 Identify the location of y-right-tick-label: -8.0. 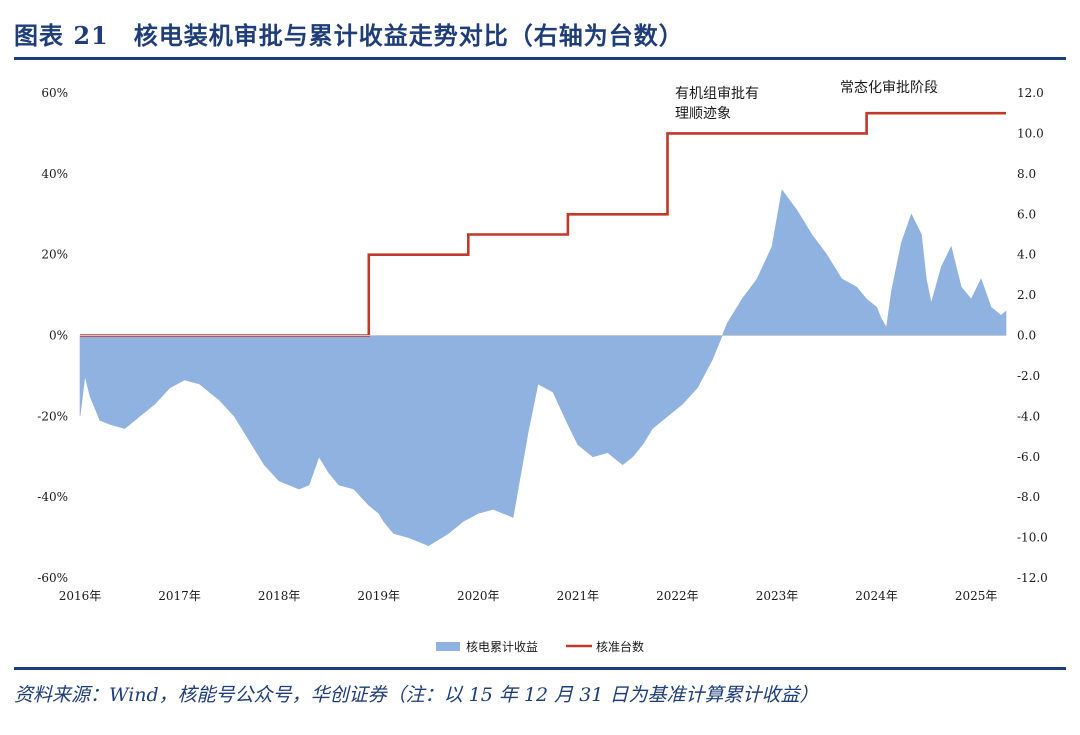
(1028, 497).